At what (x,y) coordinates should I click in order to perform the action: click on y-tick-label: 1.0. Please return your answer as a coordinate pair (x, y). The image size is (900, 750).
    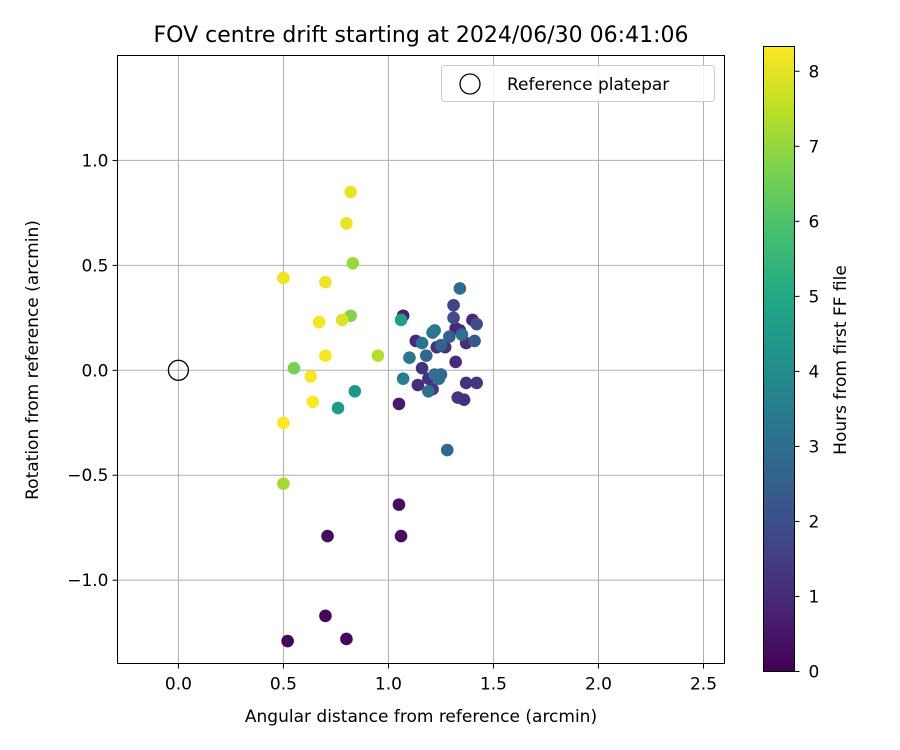
    Looking at the image, I should click on (94, 161).